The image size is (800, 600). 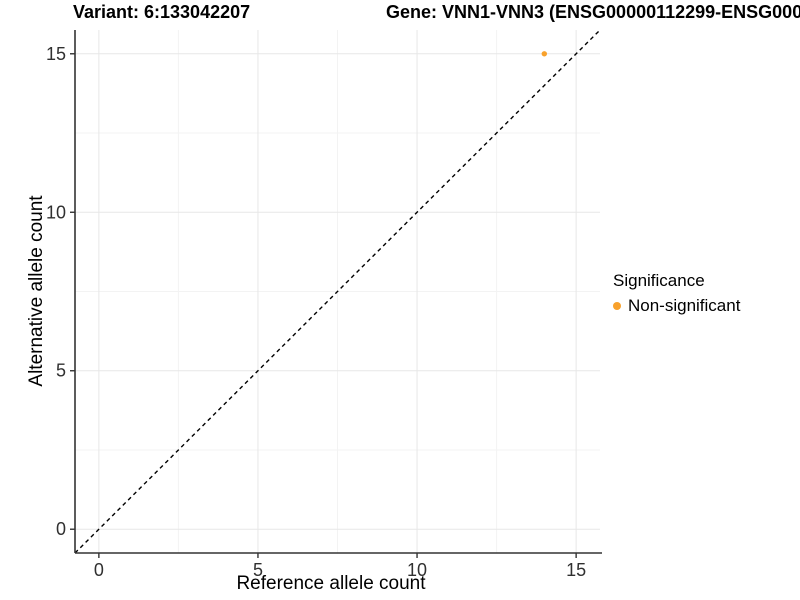 What do you see at coordinates (417, 570) in the screenshot?
I see `x-tick-label: 10` at bounding box center [417, 570].